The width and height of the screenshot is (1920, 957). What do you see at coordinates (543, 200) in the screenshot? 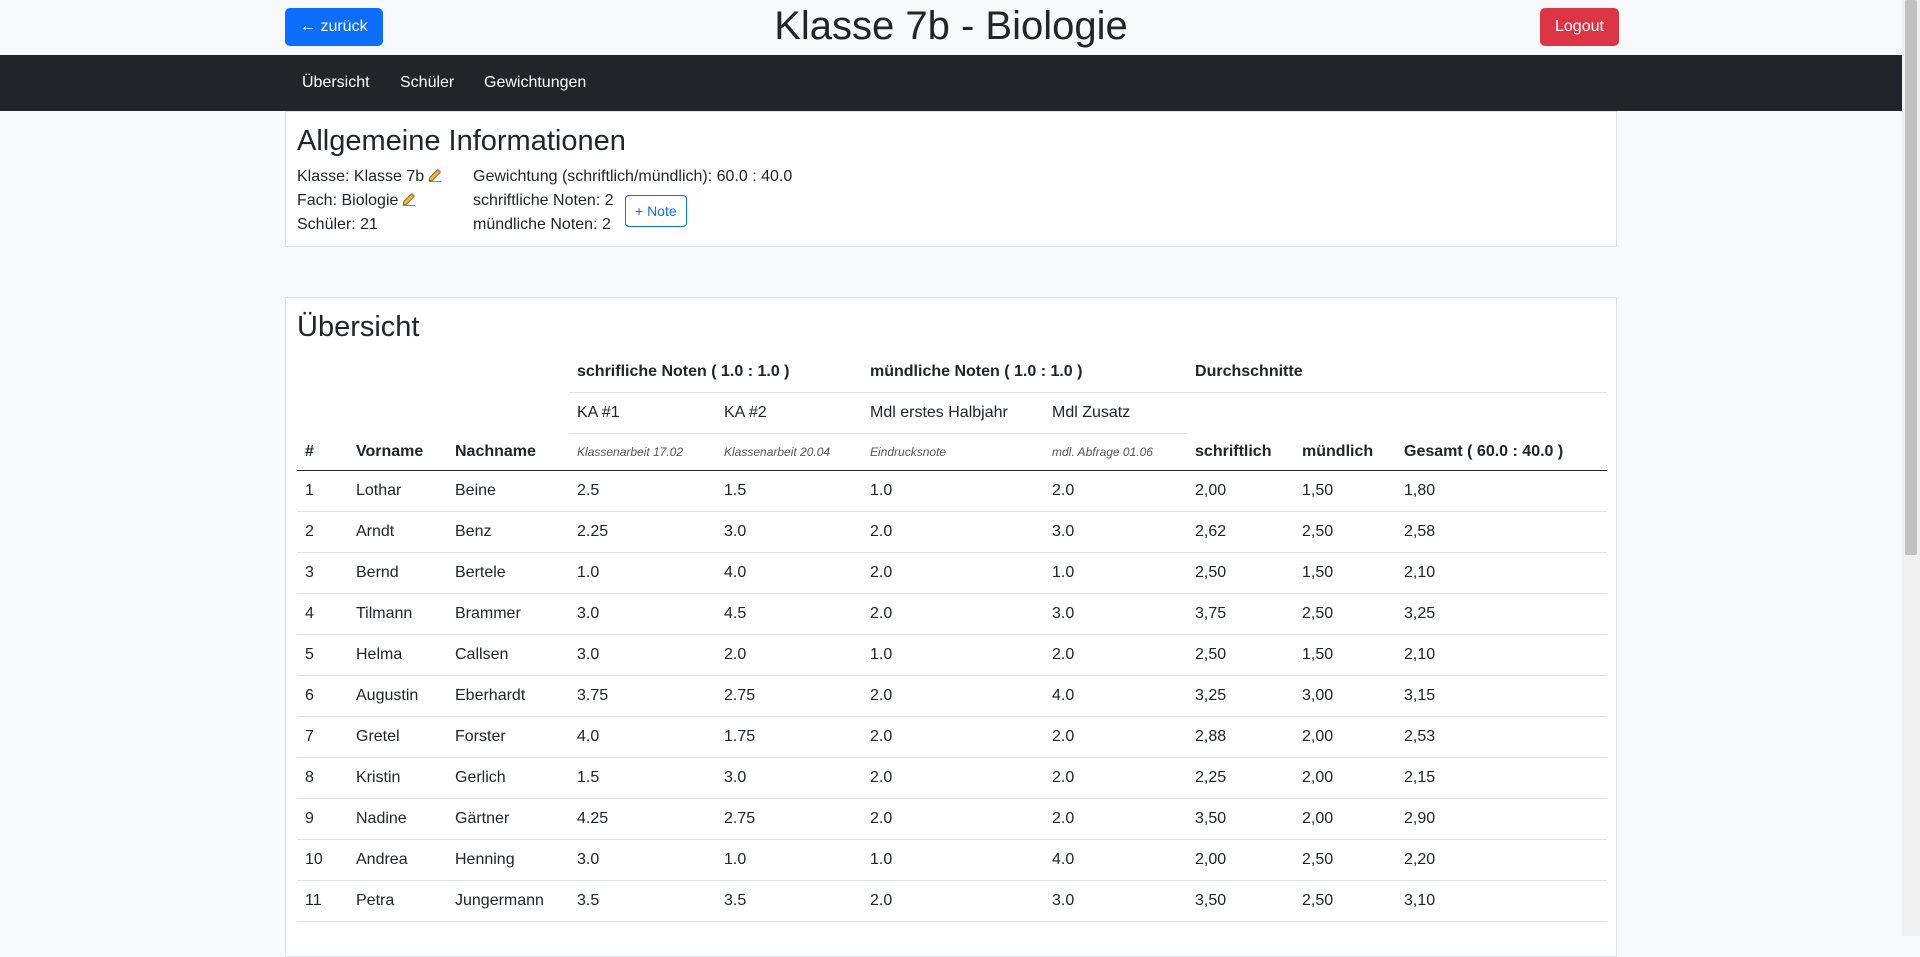
I see `info-schriftliche-noten: schriftliche Noten: 2` at bounding box center [543, 200].